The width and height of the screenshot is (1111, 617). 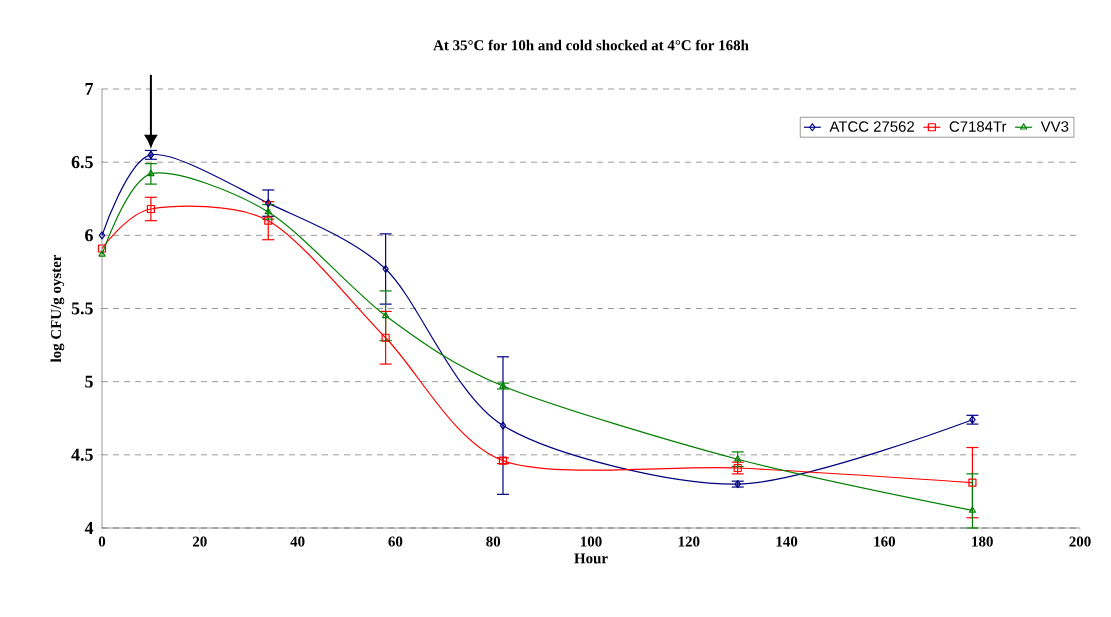 What do you see at coordinates (102, 541) in the screenshot?
I see `x-tick-label: 0` at bounding box center [102, 541].